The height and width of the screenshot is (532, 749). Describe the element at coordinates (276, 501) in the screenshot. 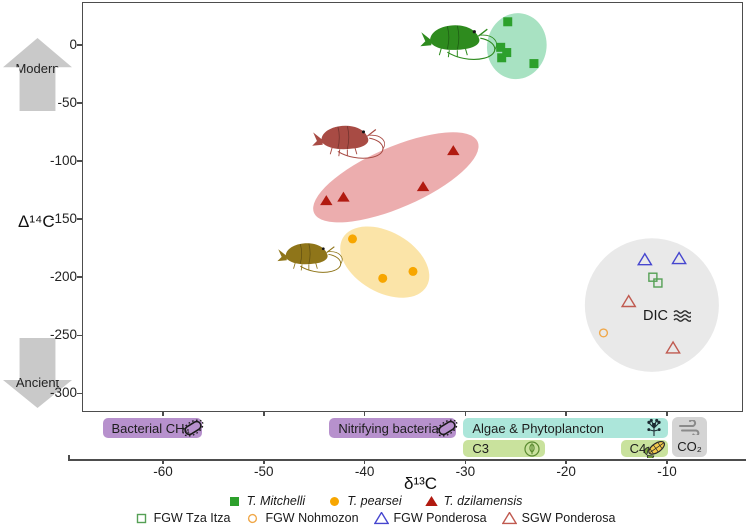

I see `legend-label: T. Mitchelli` at that location.